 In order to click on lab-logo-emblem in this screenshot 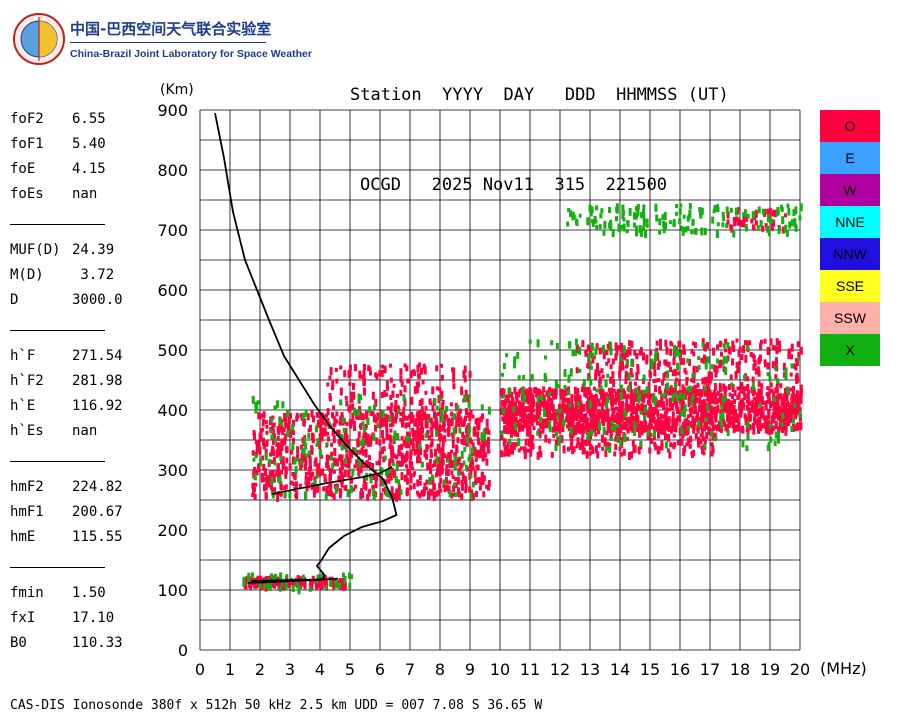, I will do `click(39, 39)`.